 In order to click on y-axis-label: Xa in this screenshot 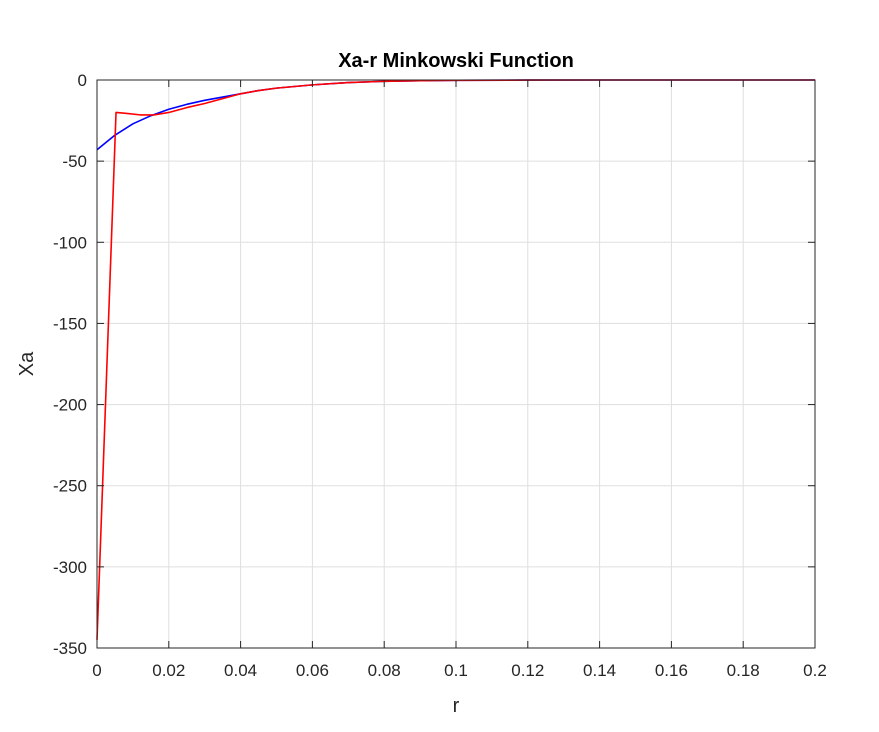, I will do `click(27, 363)`.